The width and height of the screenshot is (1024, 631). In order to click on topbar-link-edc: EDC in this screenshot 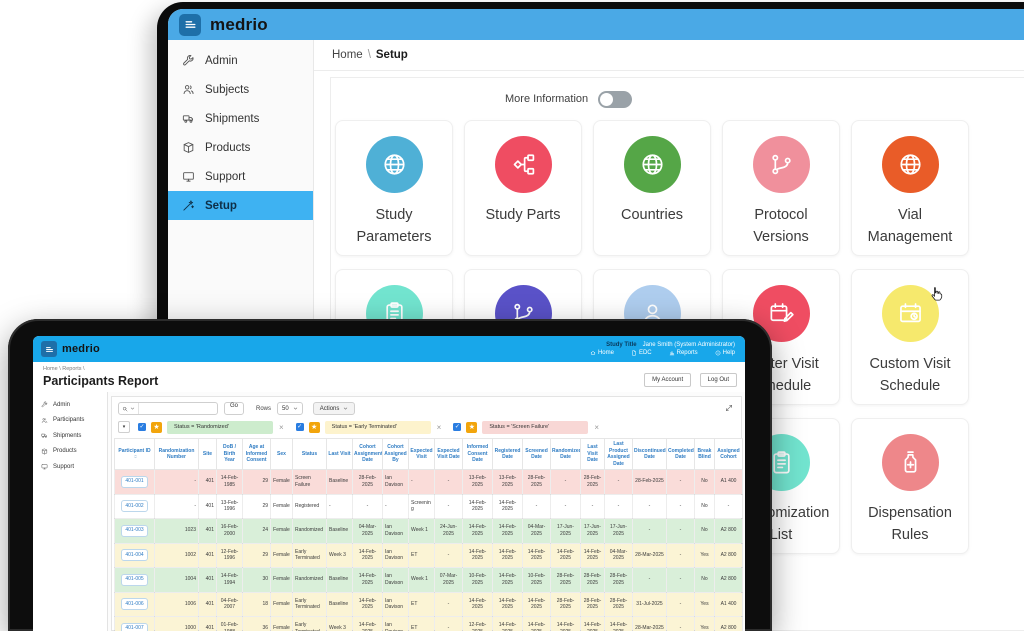, I will do `click(641, 353)`.